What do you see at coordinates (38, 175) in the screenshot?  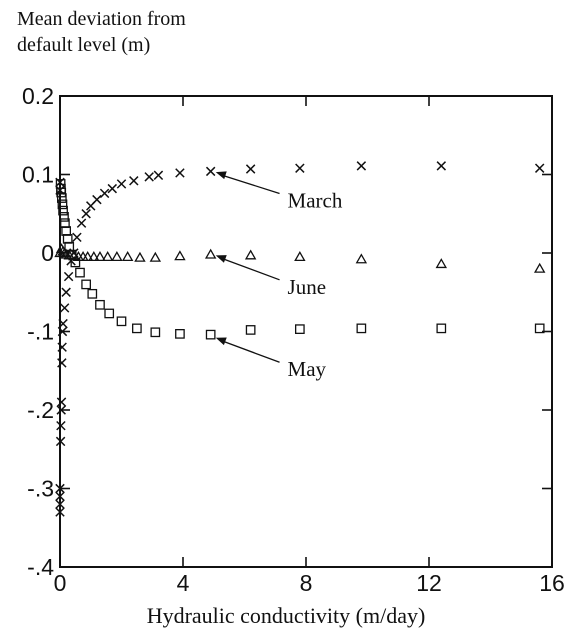 I see `y-tick-label: 0.1` at bounding box center [38, 175].